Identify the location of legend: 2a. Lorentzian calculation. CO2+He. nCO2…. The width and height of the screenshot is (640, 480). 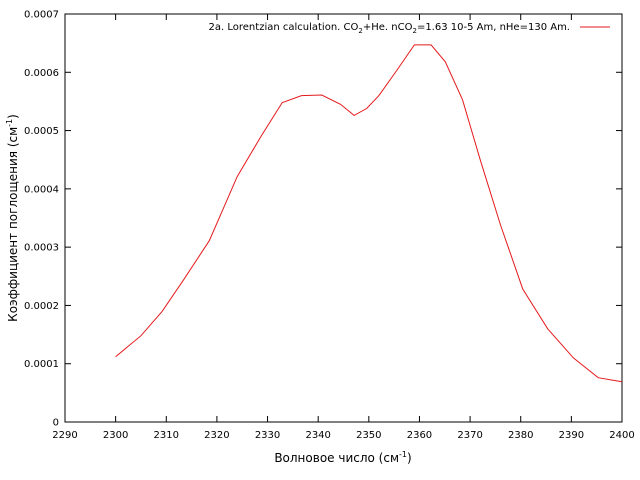
(409, 28).